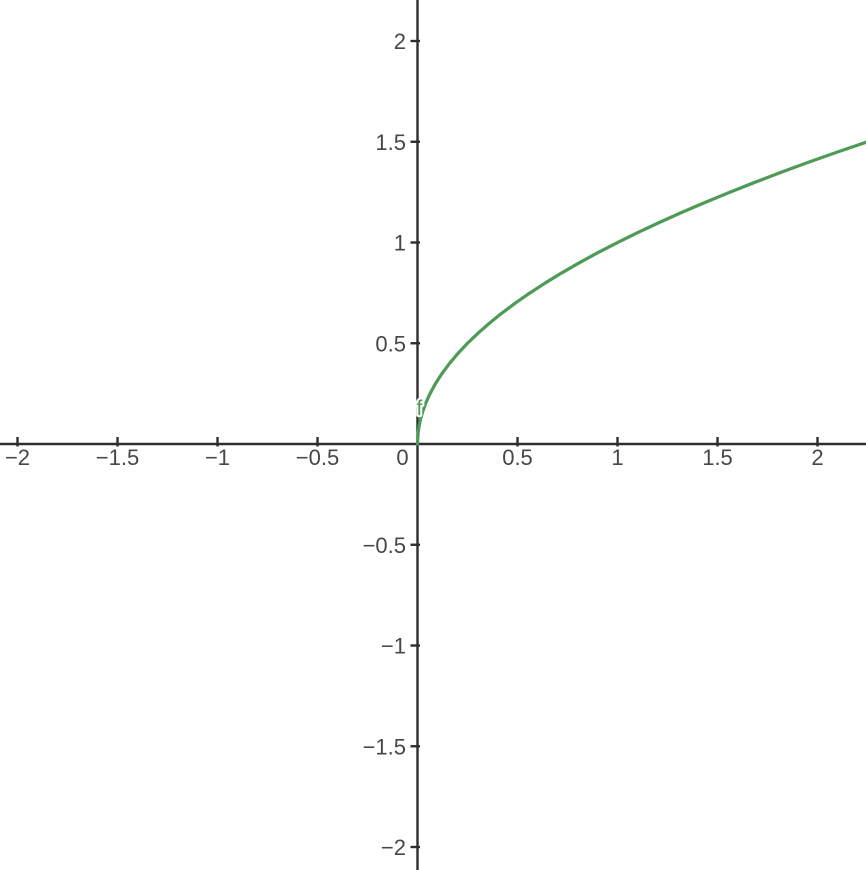 The width and height of the screenshot is (866, 870). I want to click on x-tick-label: −0.5, so click(317, 457).